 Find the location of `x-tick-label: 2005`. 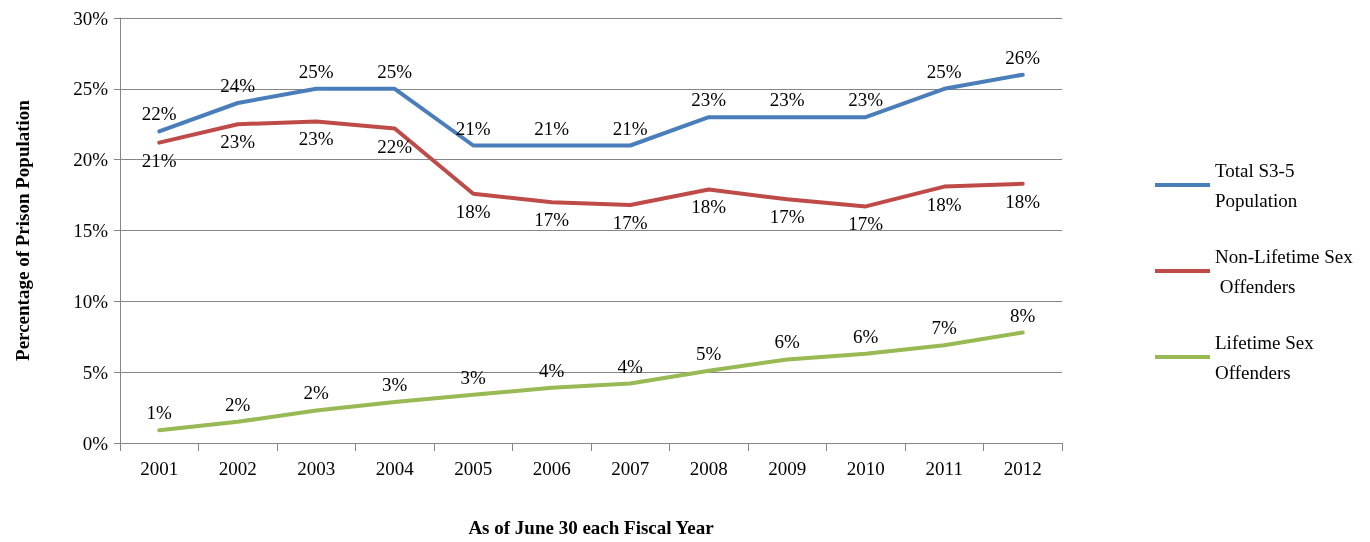

x-tick-label: 2005 is located at coordinates (473, 468).